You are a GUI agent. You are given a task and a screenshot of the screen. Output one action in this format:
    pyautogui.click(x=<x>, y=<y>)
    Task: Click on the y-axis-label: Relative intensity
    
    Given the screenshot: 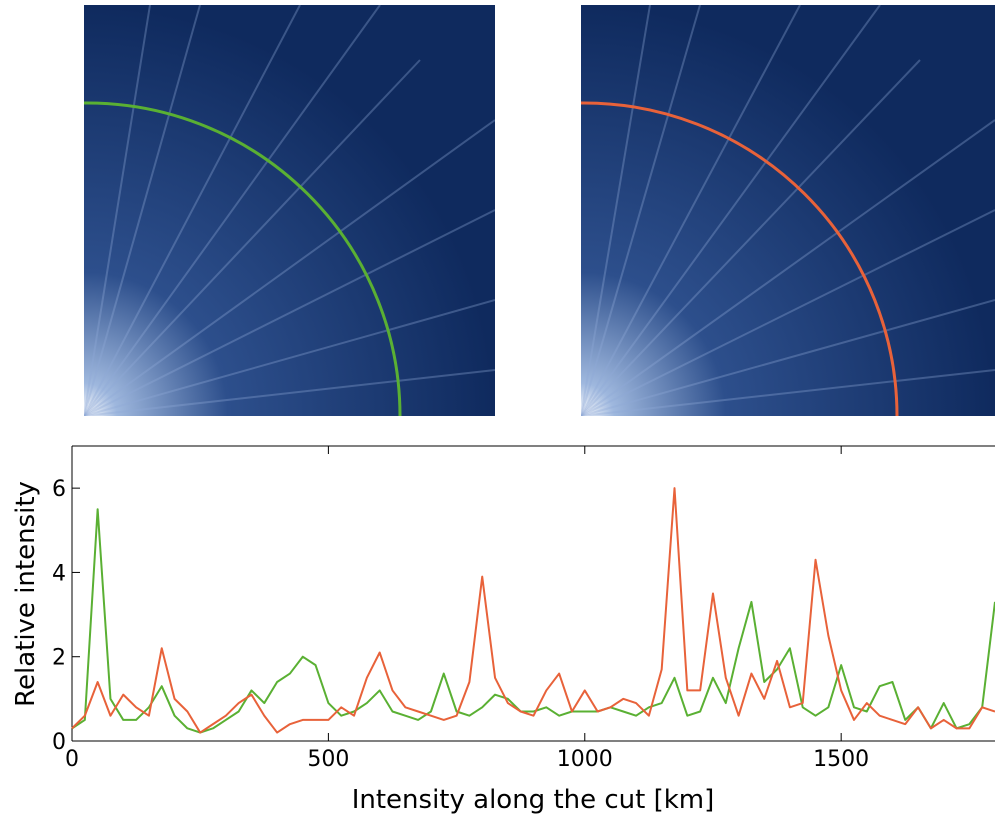 What is the action you would take?
    pyautogui.click(x=26, y=594)
    